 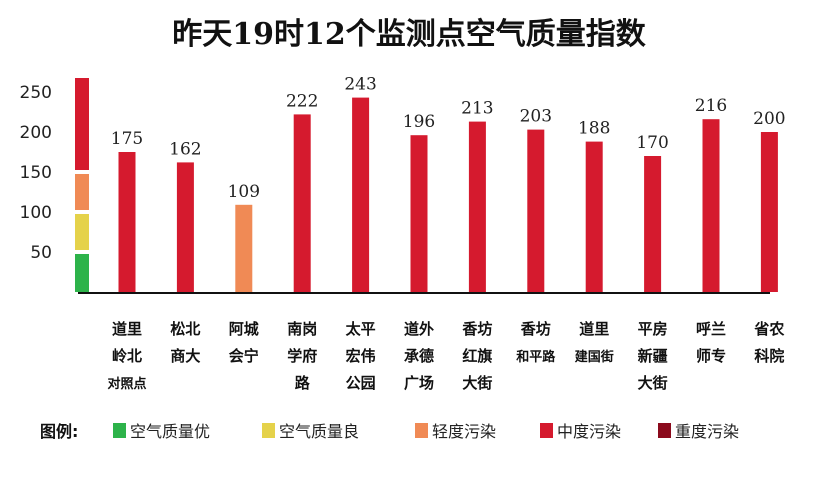 What do you see at coordinates (389, 431) in the screenshot?
I see `legend: 图例: 空气质量优 空气质量良 轻度污染 中度污染 重度污染` at bounding box center [389, 431].